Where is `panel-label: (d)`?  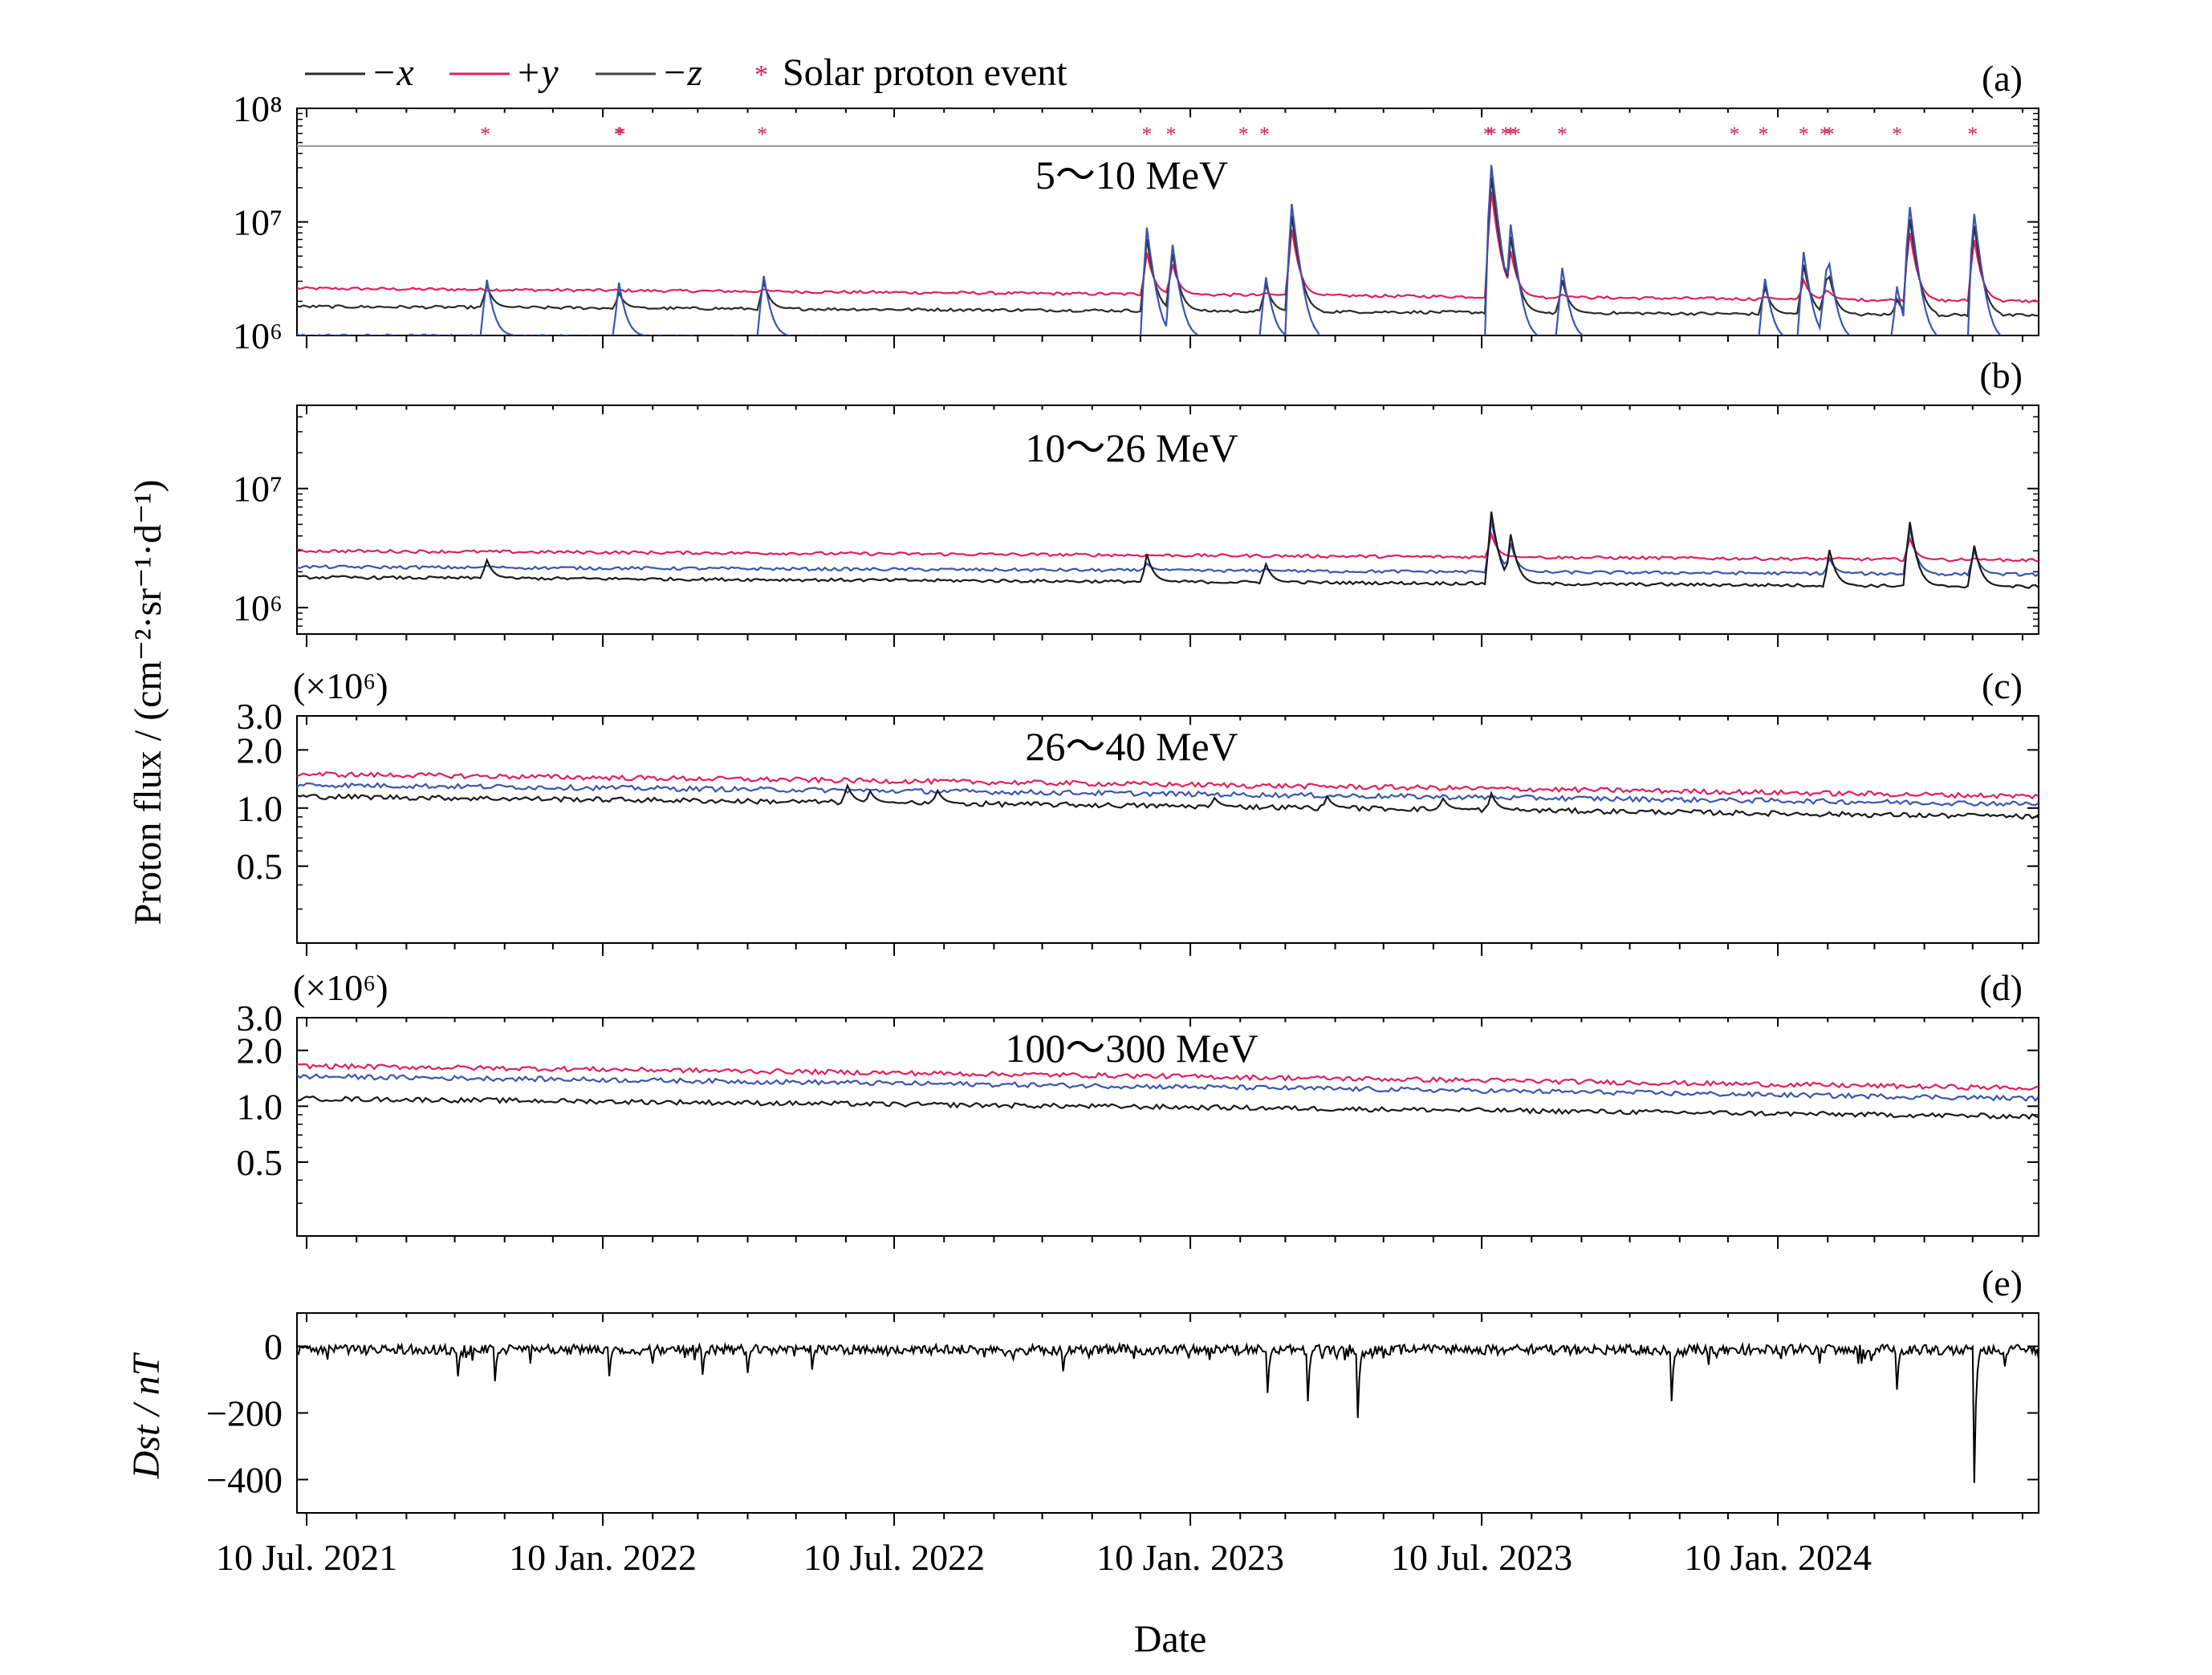
panel-label: (d) is located at coordinates (2001, 987).